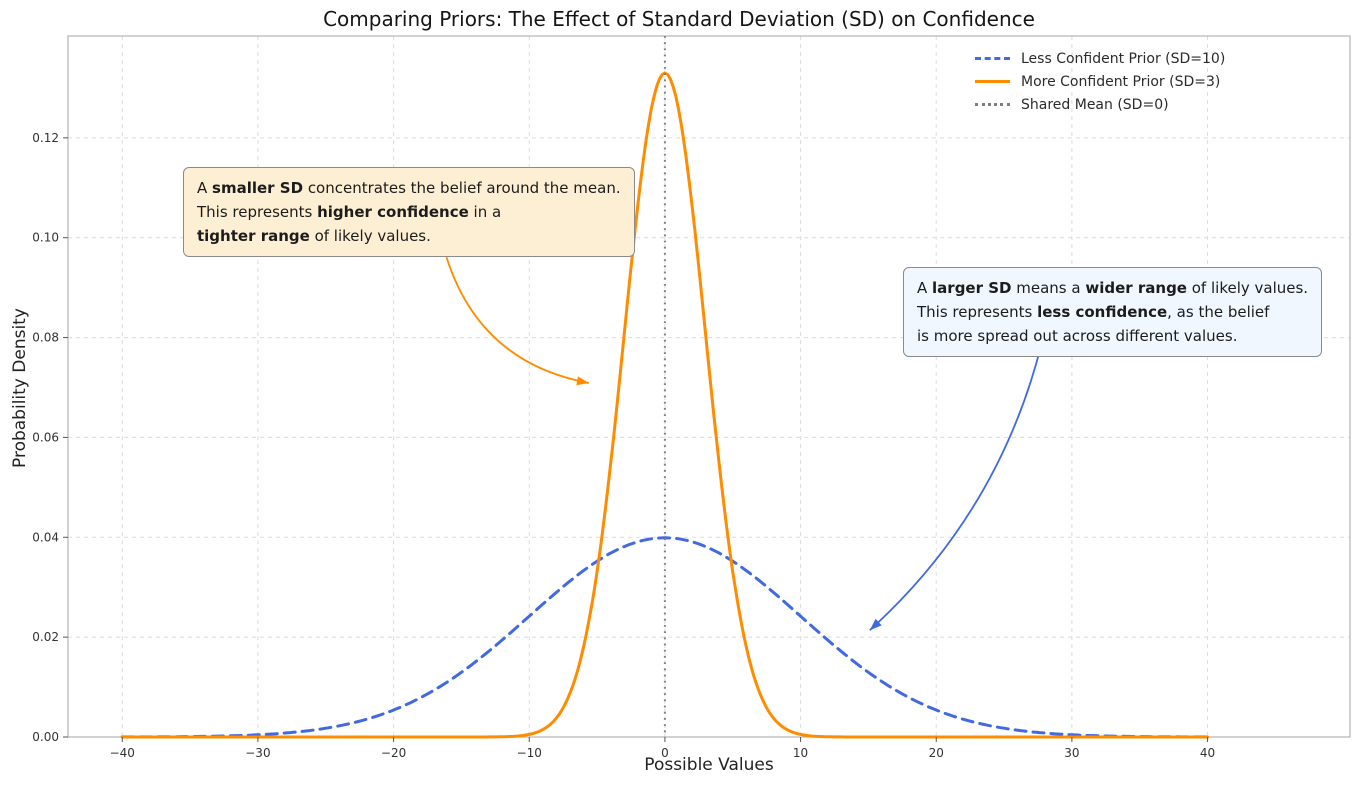  Describe the element at coordinates (45, 737) in the screenshot. I see `y-tick-label: 0.00` at that location.